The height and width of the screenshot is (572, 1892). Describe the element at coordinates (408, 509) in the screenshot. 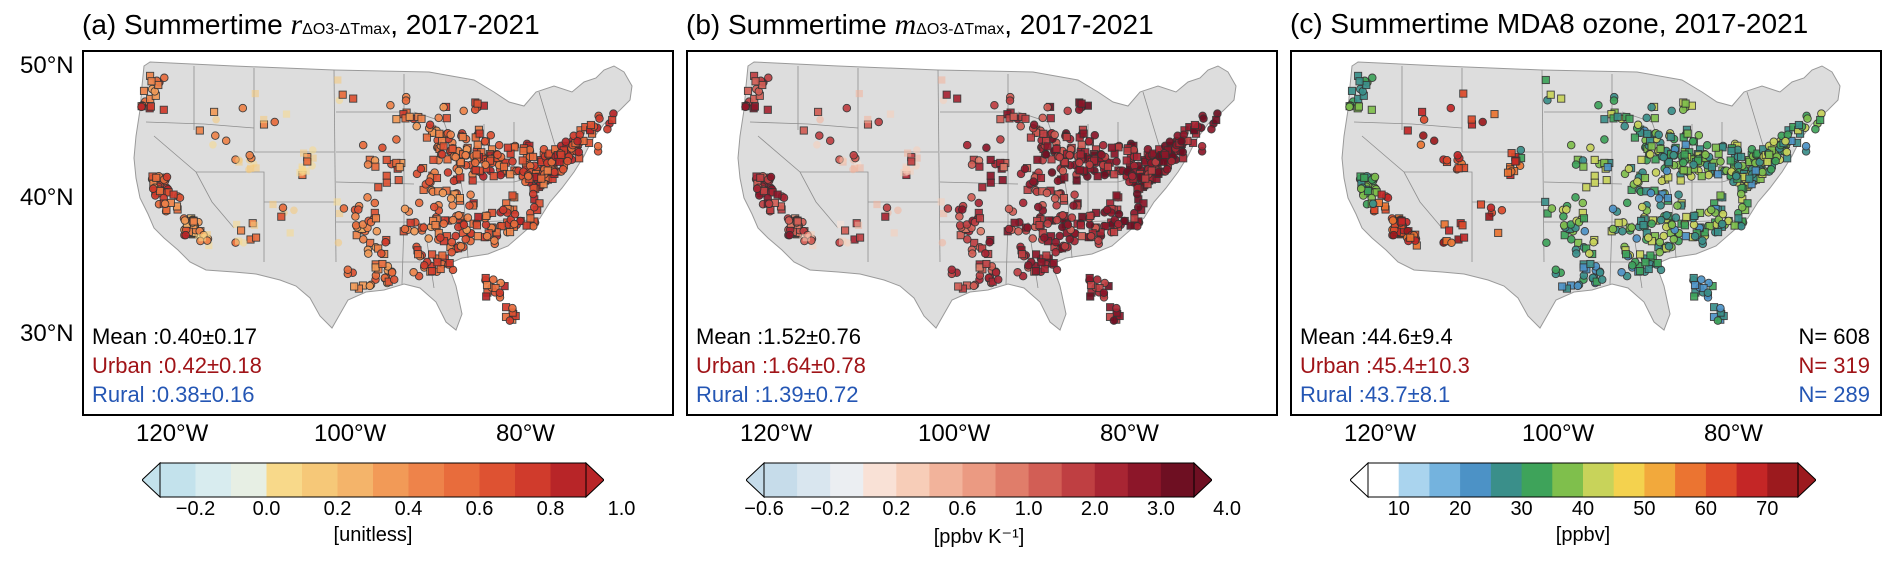

I see `colorbar-tick-label: 0.4` at that location.